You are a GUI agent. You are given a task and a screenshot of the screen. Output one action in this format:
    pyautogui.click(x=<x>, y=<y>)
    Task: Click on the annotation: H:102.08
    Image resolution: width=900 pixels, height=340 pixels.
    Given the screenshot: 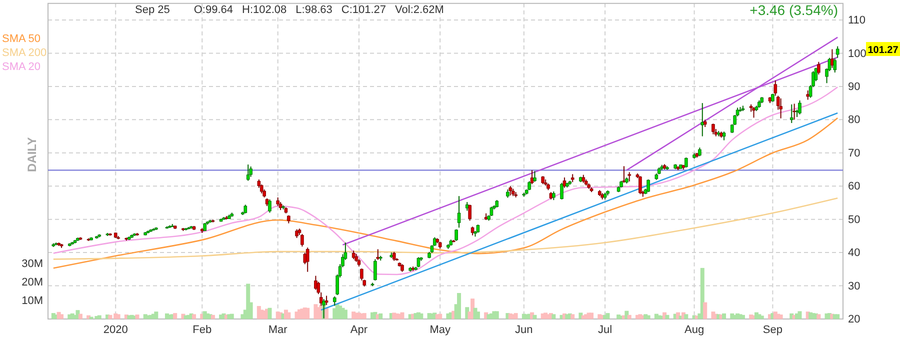 What is the action you would take?
    pyautogui.click(x=264, y=10)
    